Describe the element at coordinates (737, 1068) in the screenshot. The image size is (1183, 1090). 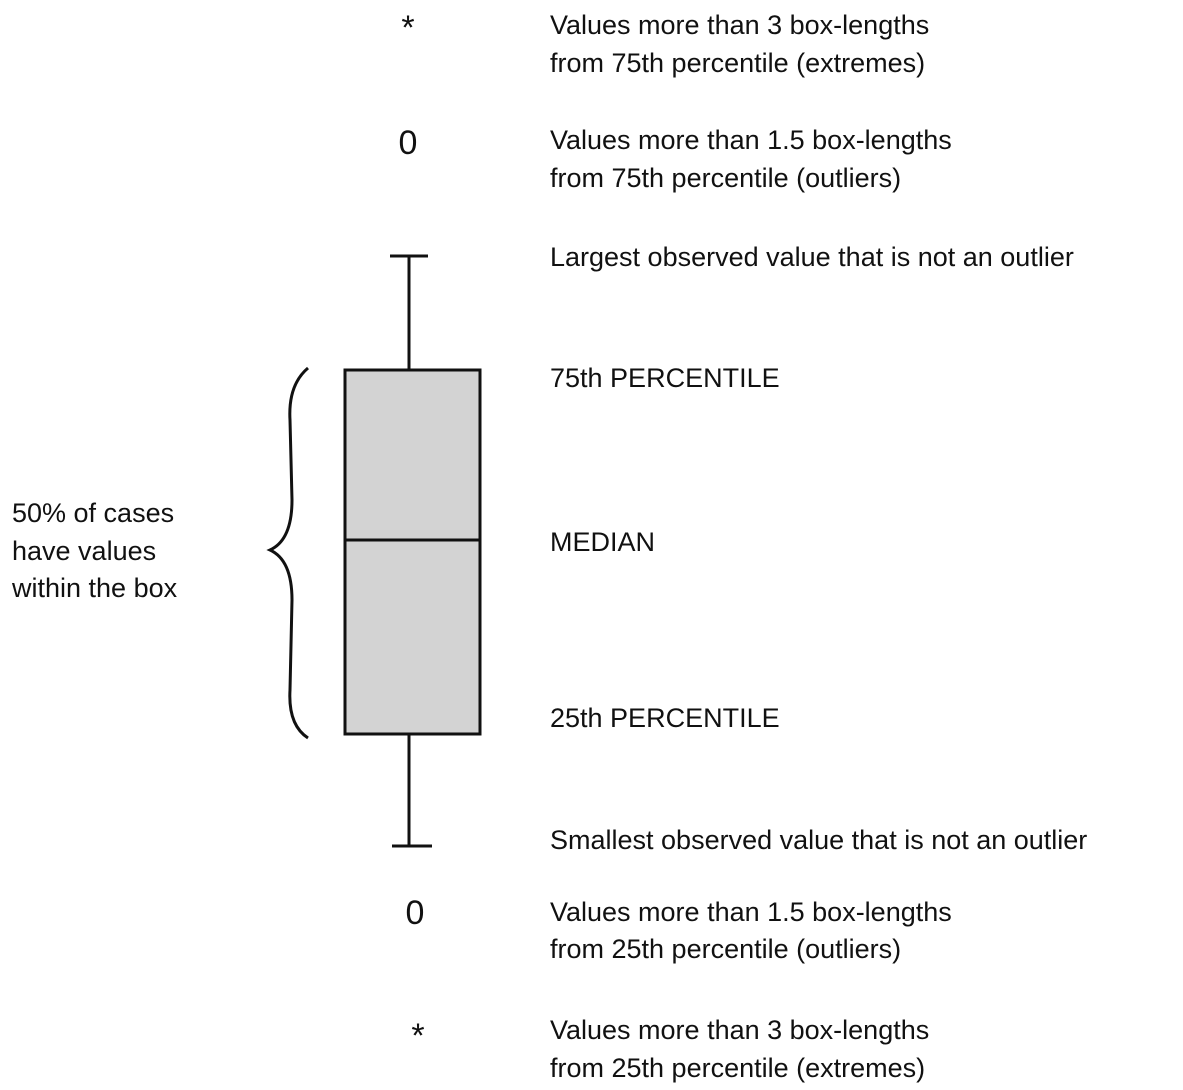
I see `label: from 25th percentile (extremes)` at that location.